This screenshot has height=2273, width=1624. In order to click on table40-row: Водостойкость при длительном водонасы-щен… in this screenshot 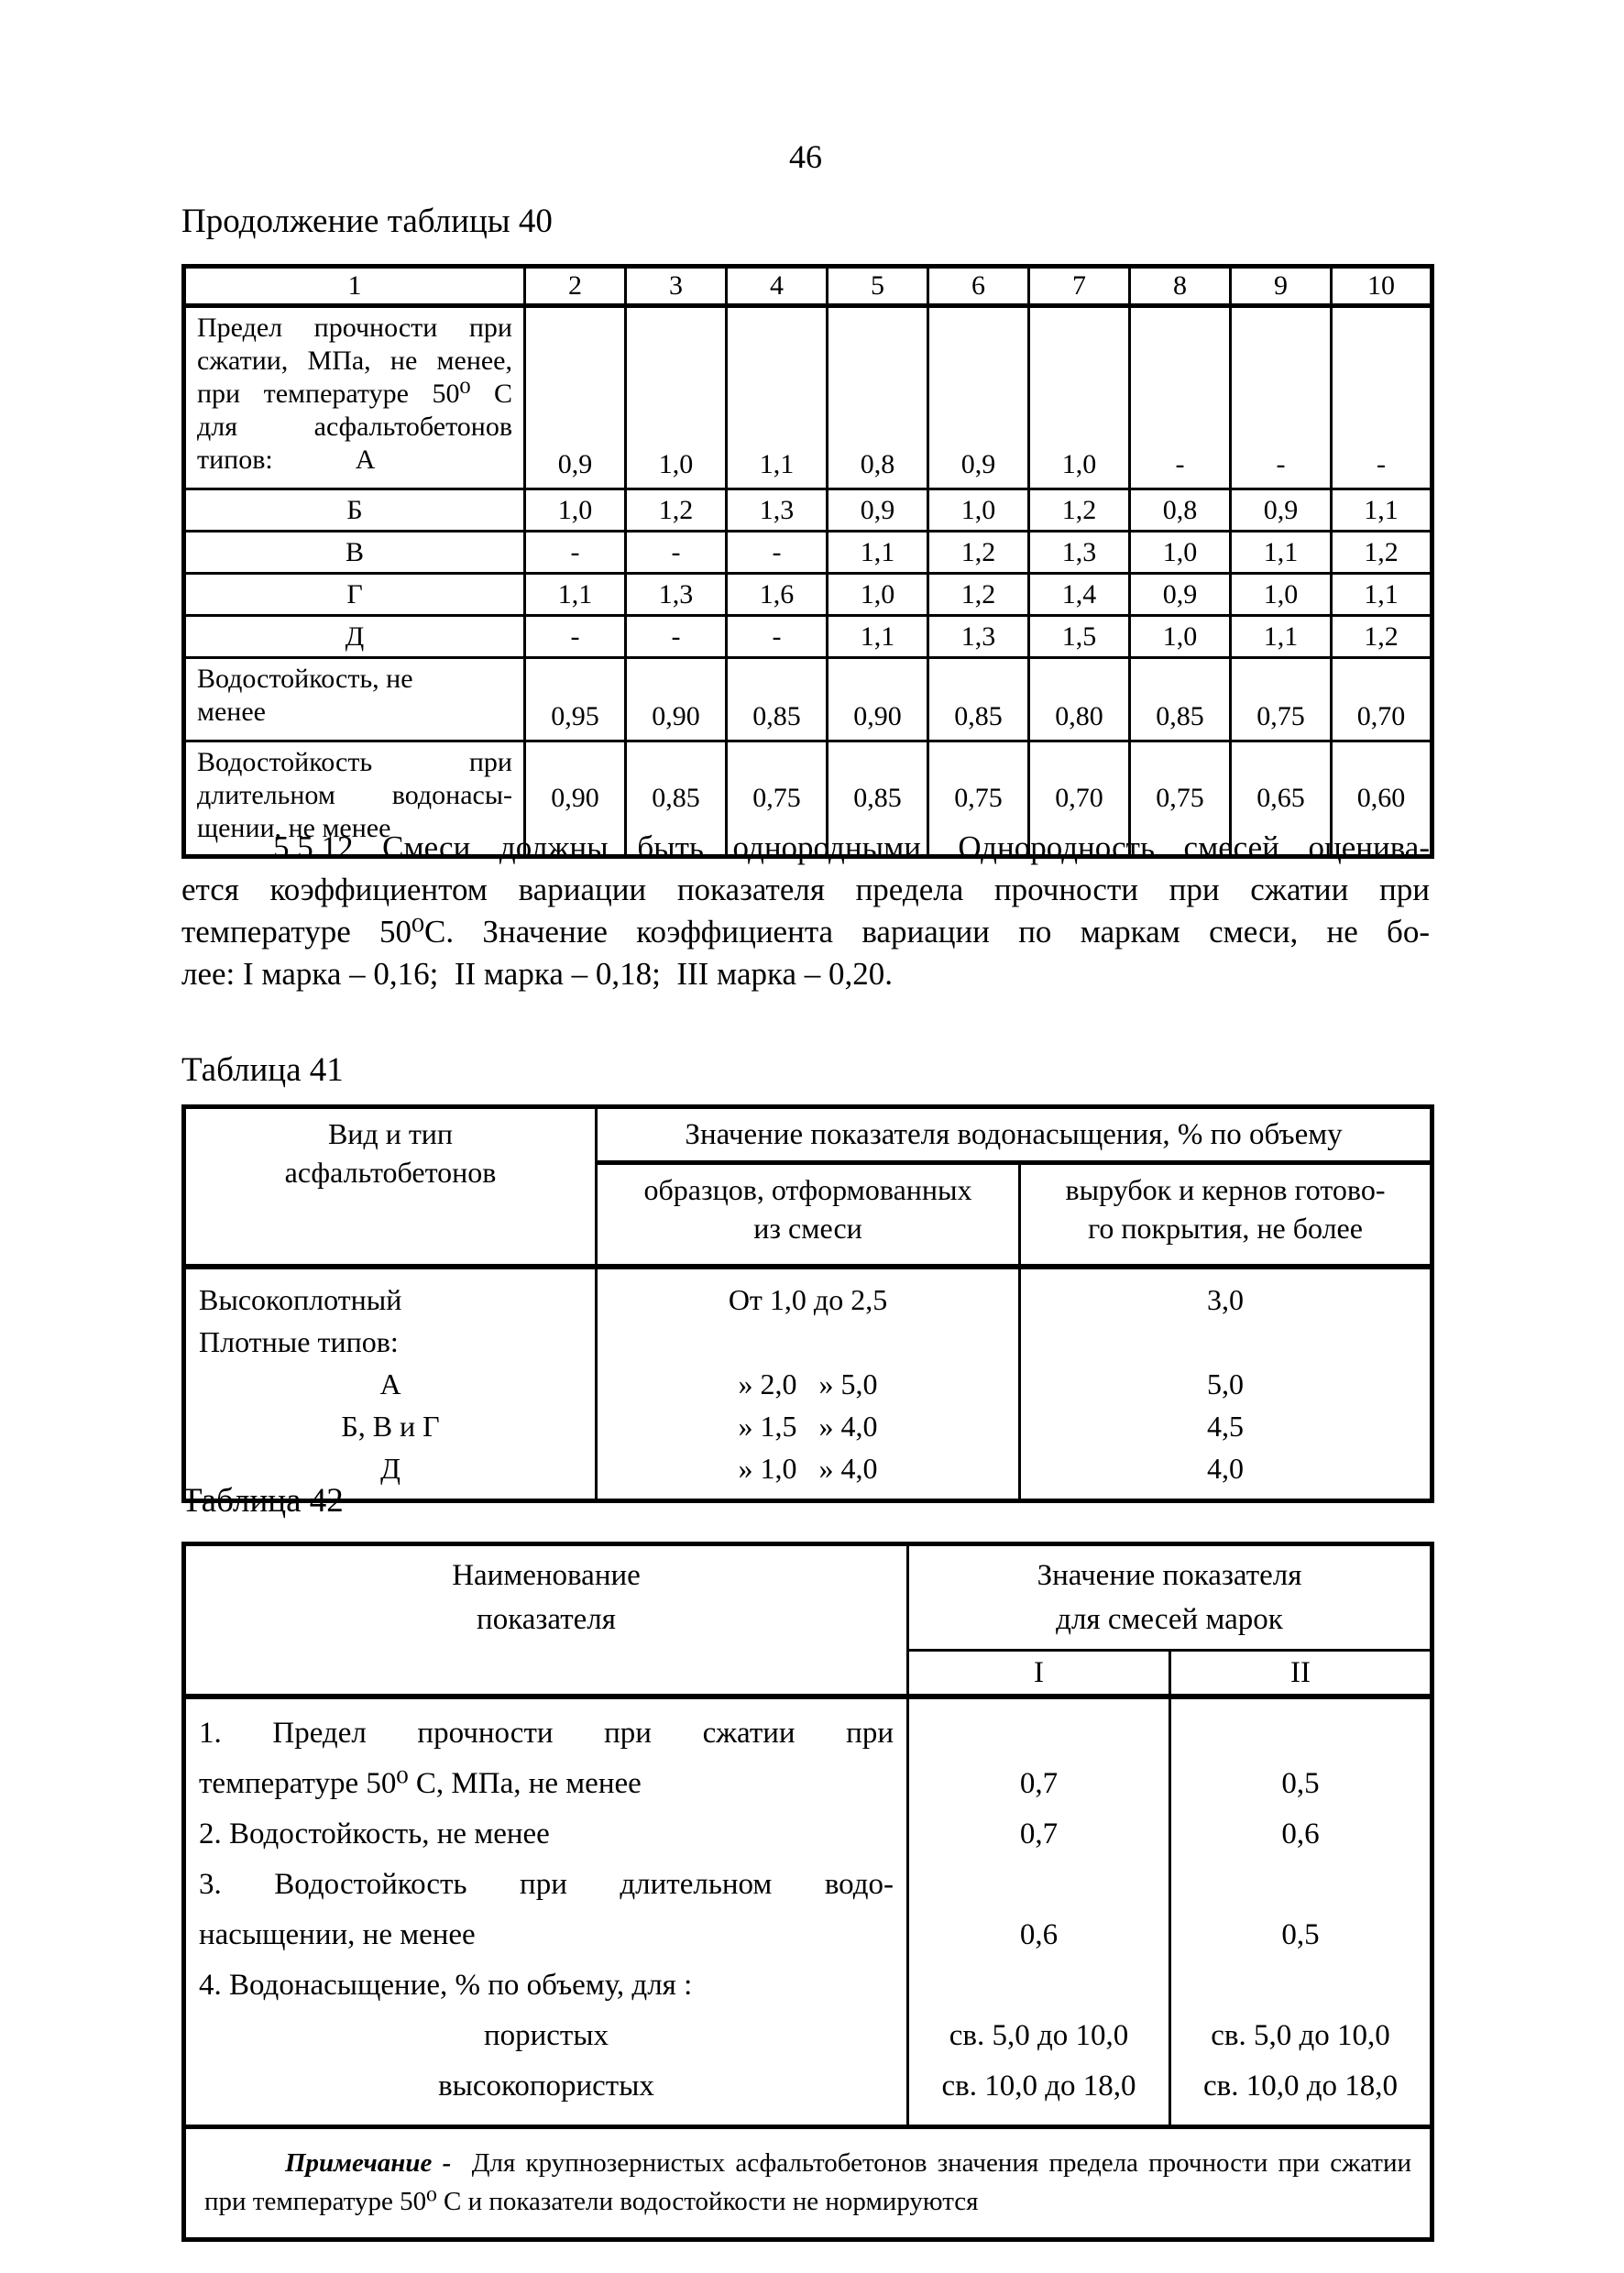, I will do `click(807, 799)`.